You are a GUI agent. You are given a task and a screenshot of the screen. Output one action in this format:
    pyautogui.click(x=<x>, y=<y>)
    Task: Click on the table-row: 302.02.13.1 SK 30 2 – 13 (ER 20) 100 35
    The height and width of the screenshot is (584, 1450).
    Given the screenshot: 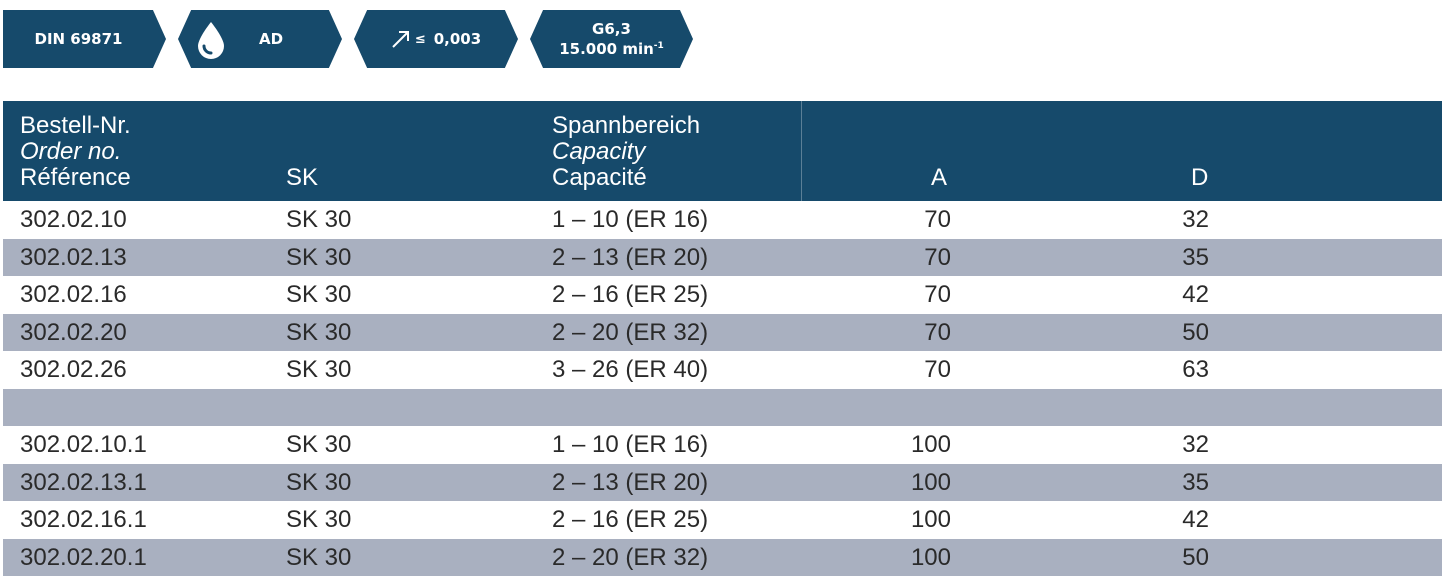 What is the action you would take?
    pyautogui.click(x=722, y=482)
    